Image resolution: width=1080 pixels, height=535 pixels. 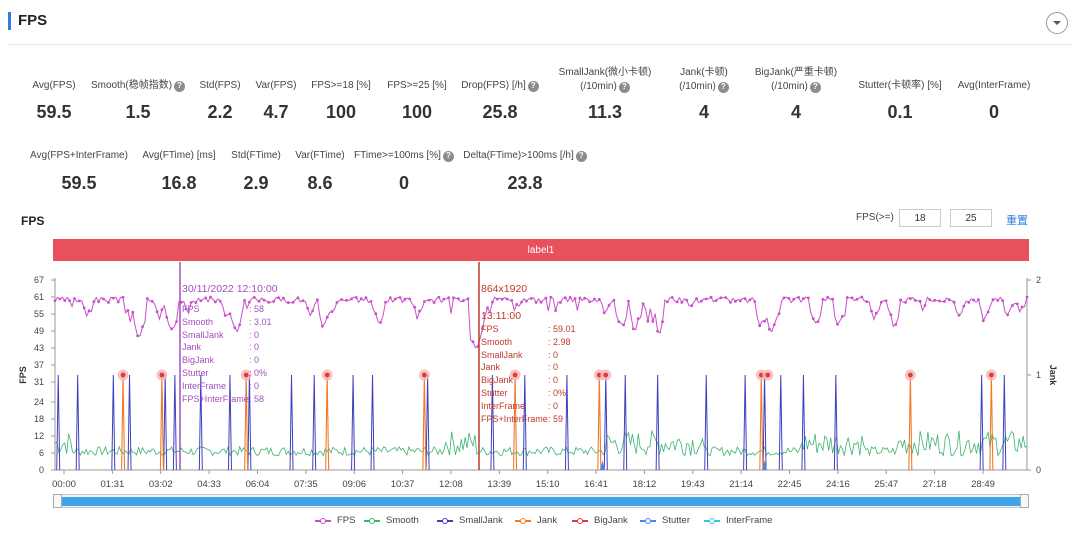 What do you see at coordinates (54, 112) in the screenshot?
I see `metric-value: 59.5` at bounding box center [54, 112].